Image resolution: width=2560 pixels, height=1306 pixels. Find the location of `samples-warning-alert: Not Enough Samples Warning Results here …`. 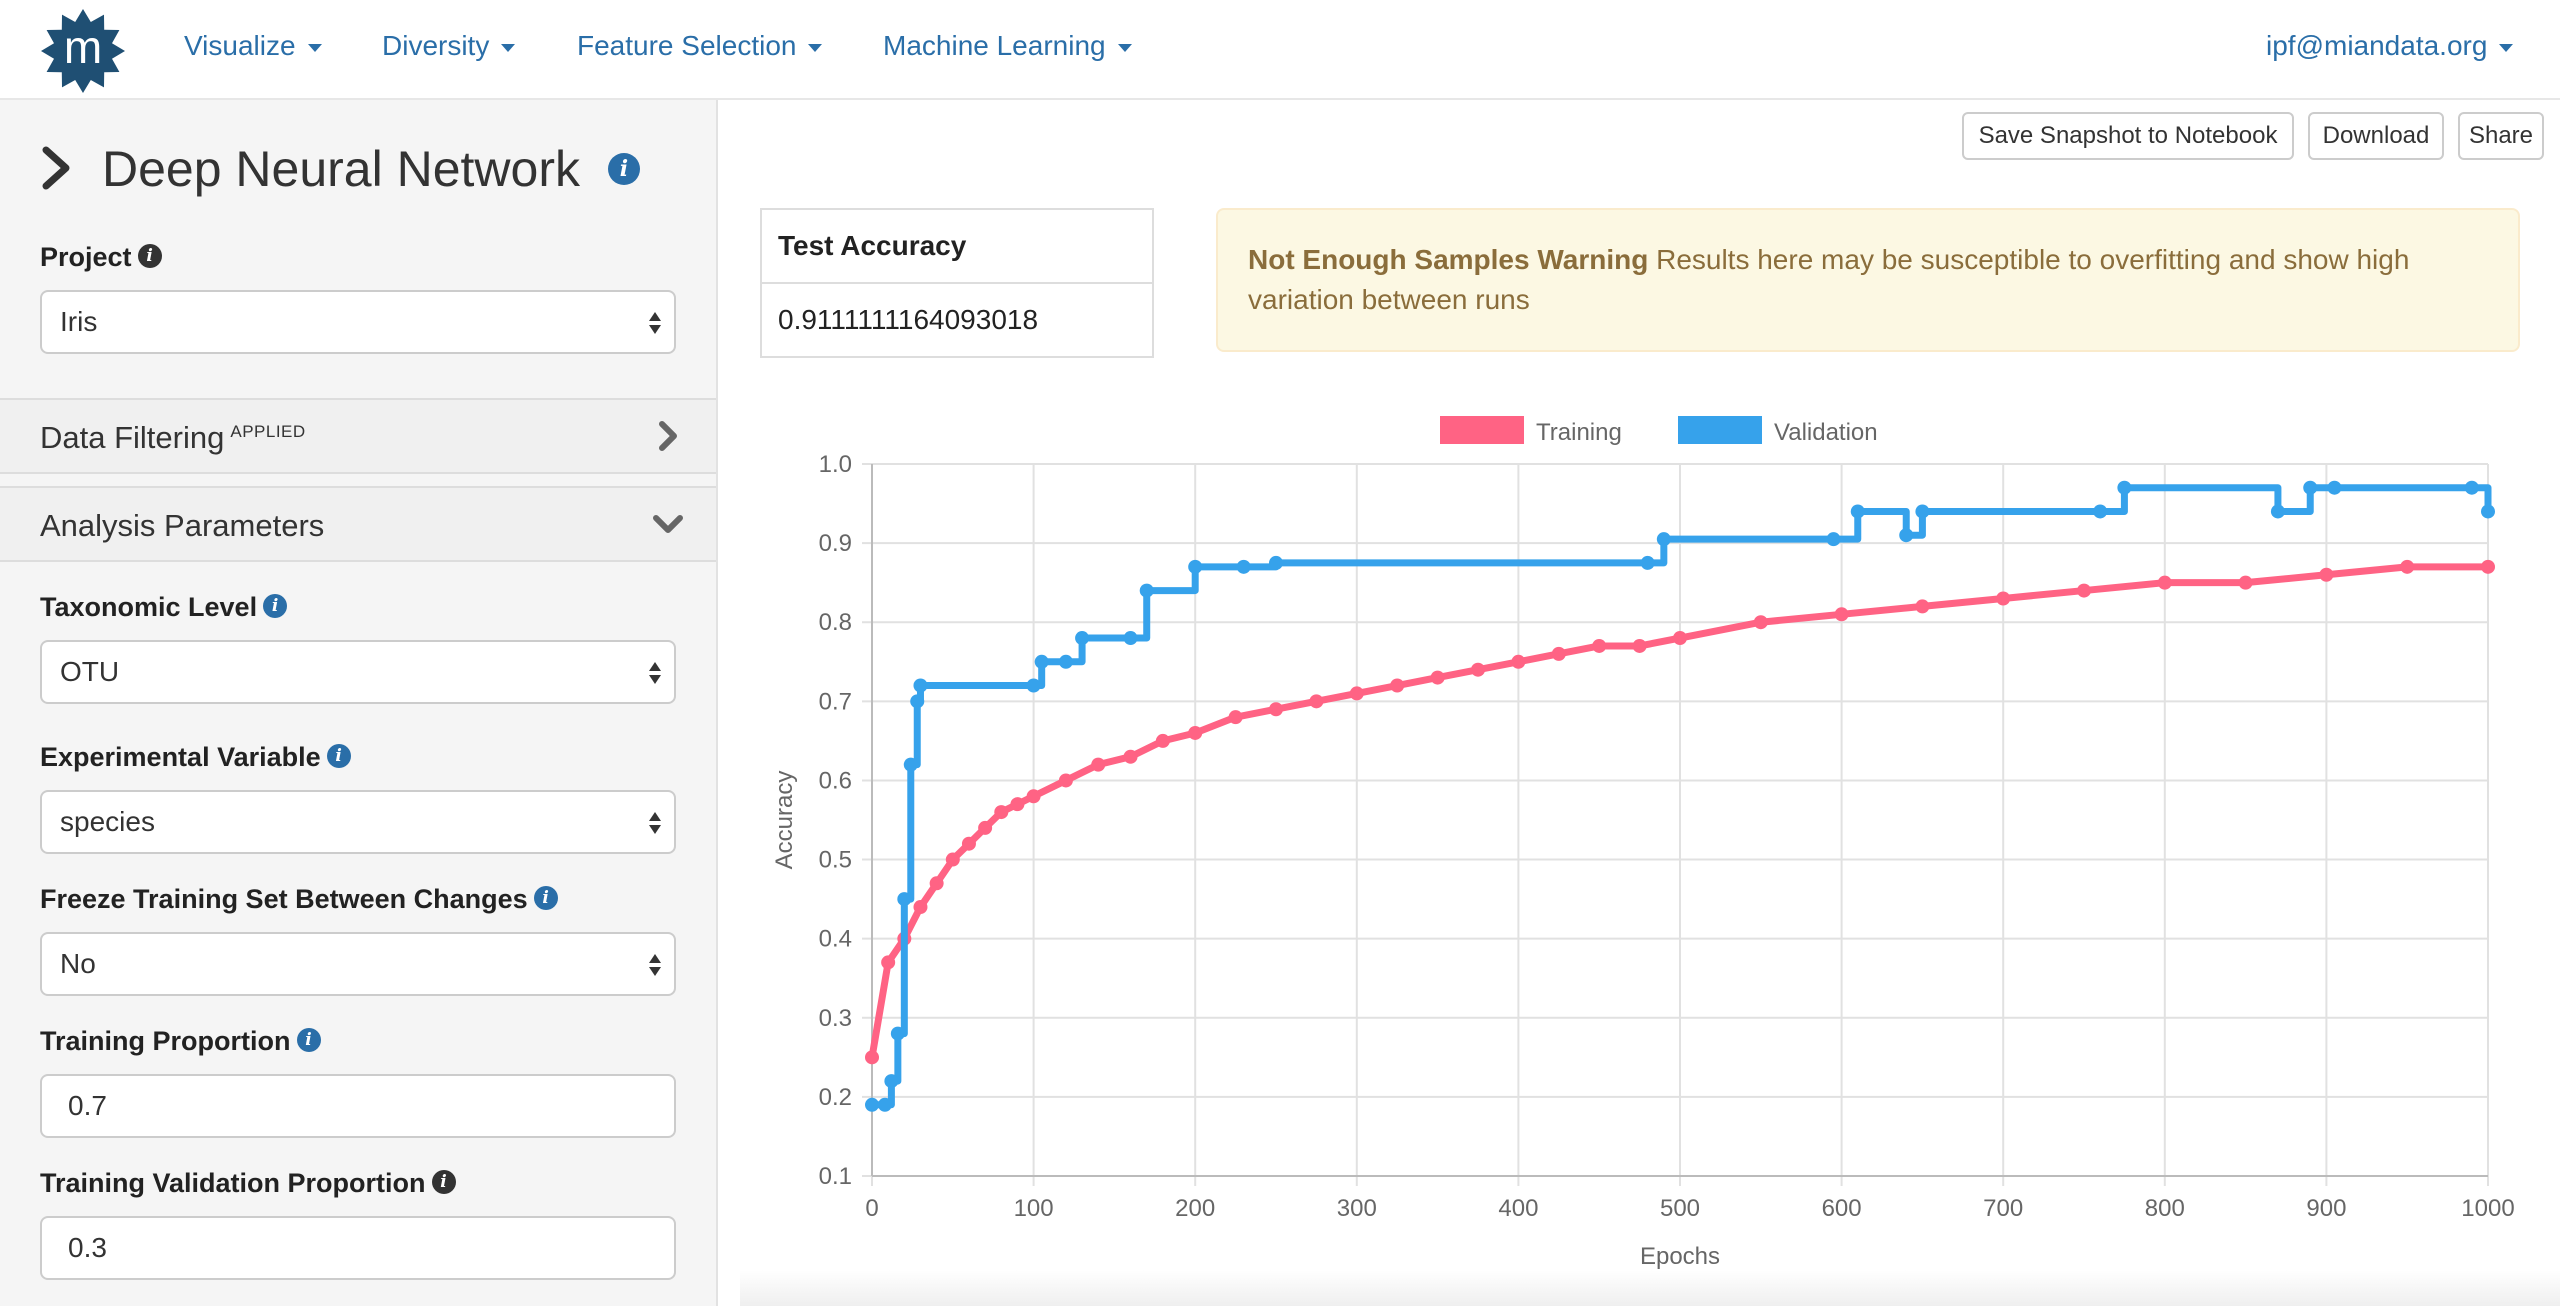

samples-warning-alert: Not Enough Samples Warning Results here … is located at coordinates (1868, 280).